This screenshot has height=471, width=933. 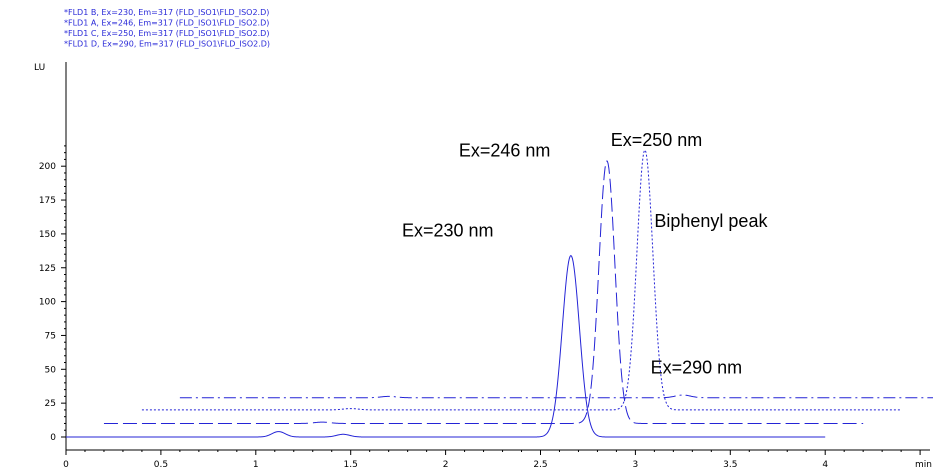 What do you see at coordinates (47, 303) in the screenshot?
I see `y-tick-label: 100` at bounding box center [47, 303].